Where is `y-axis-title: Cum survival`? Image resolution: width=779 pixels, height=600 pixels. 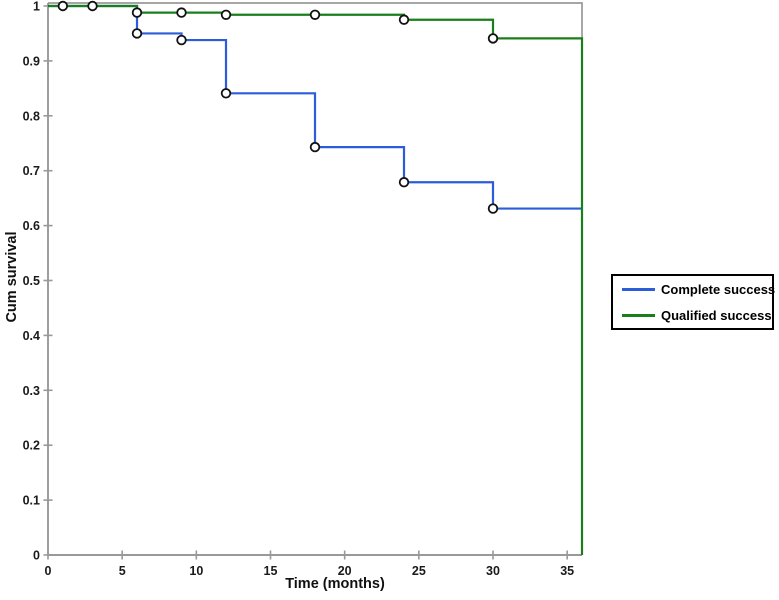 y-axis-title: Cum survival is located at coordinates (12, 277).